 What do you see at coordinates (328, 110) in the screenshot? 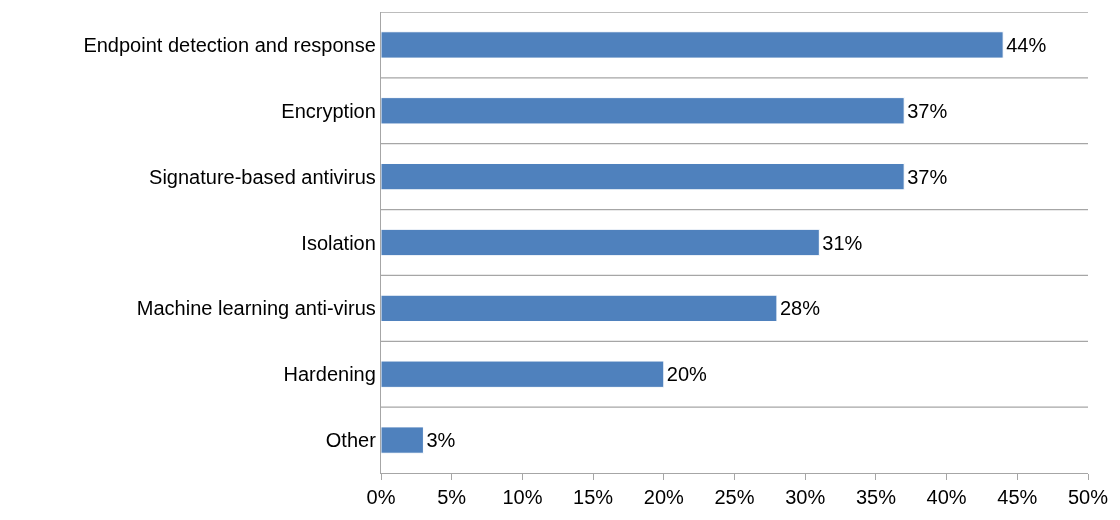
I see `y-tick-label: Encryption` at bounding box center [328, 110].